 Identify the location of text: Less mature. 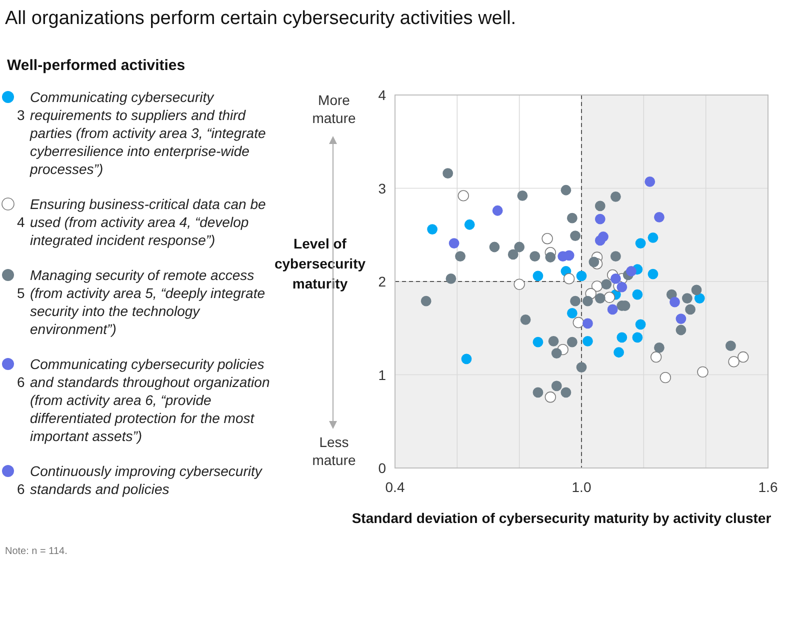
(334, 451).